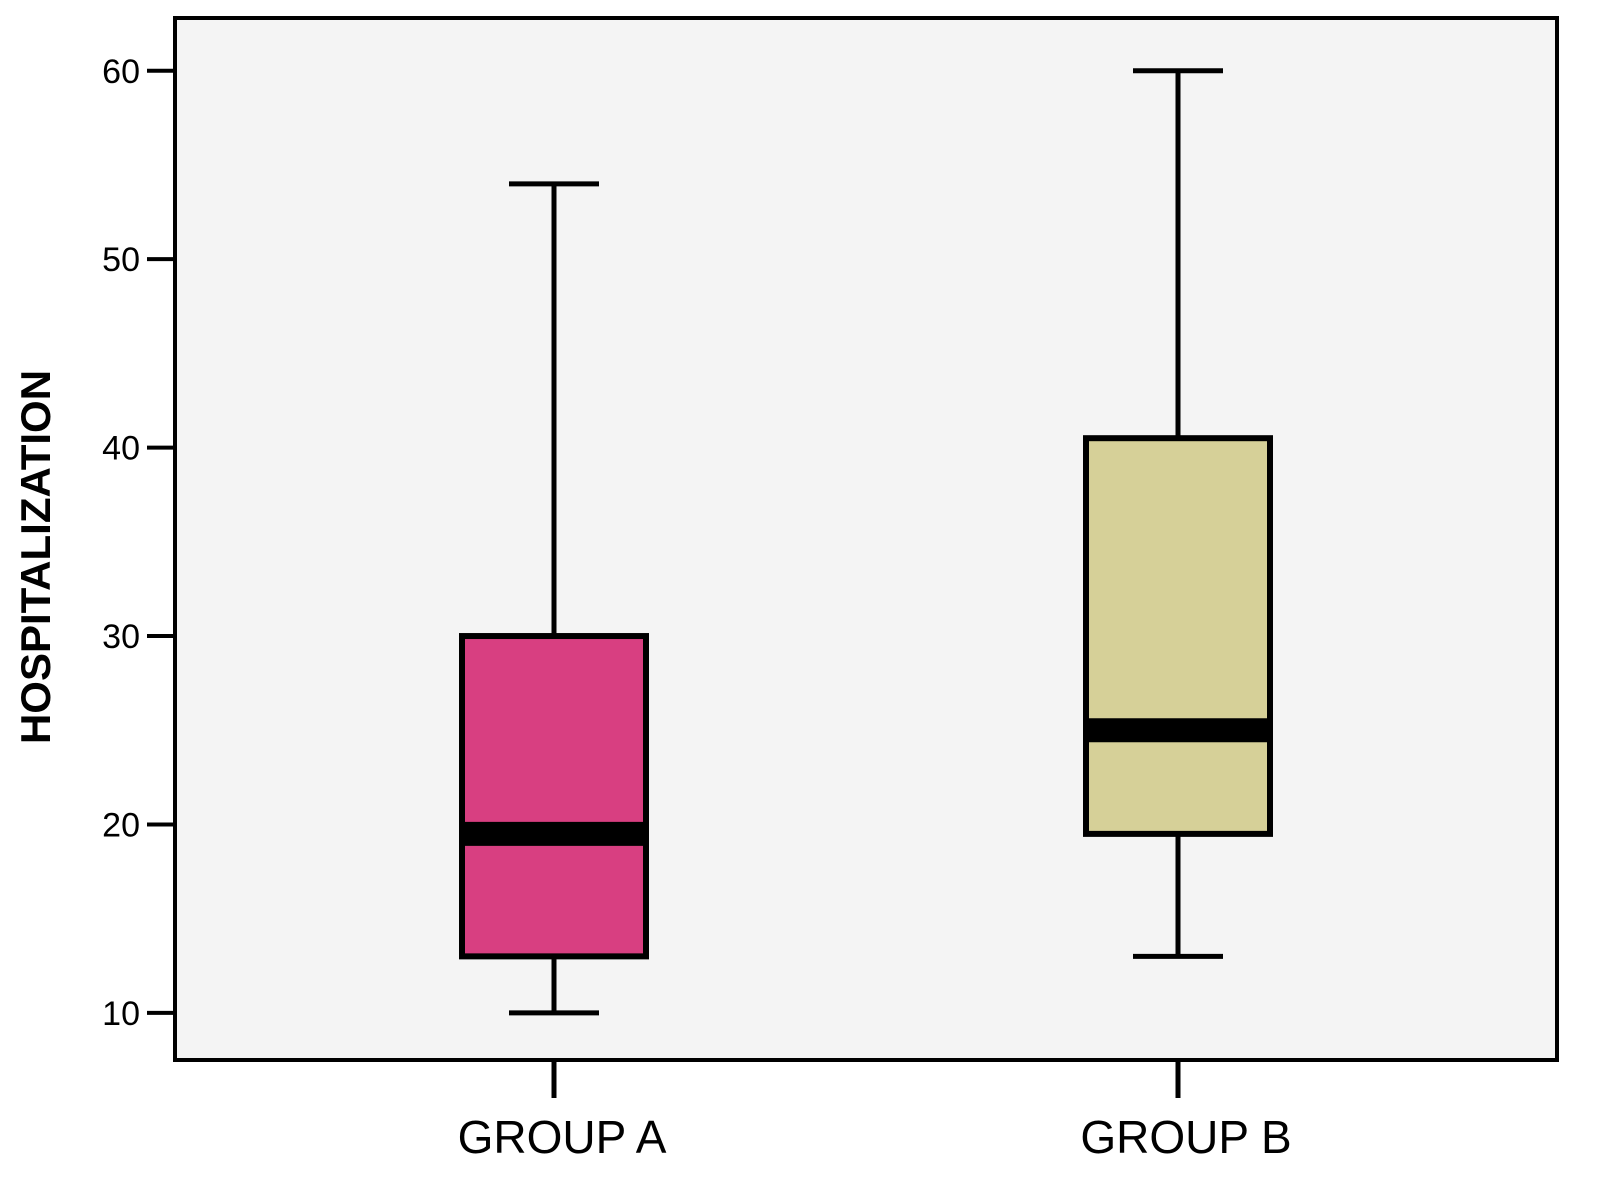 This screenshot has width=1599, height=1192. What do you see at coordinates (35, 557) in the screenshot?
I see `y-axis-label: HOSPITALIZATION` at bounding box center [35, 557].